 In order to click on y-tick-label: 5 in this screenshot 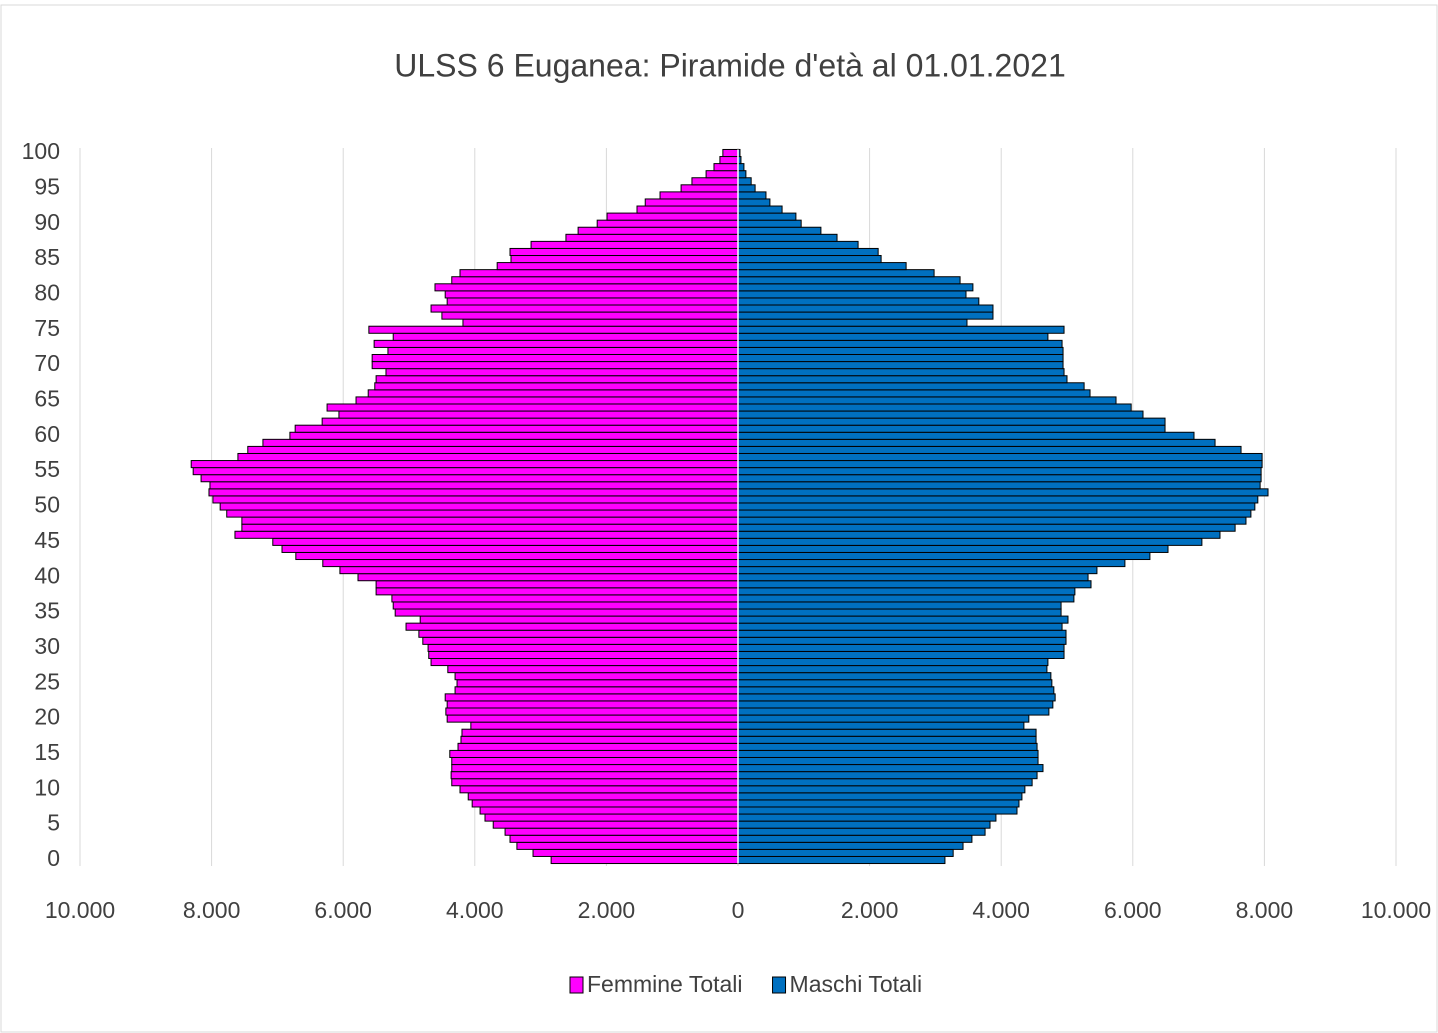, I will do `click(53, 823)`.